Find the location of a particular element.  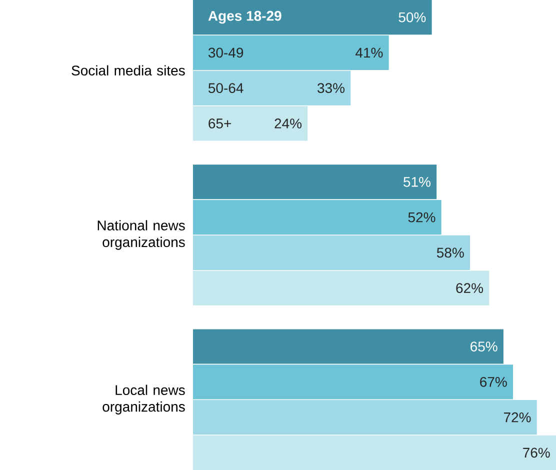

data-label: 41% is located at coordinates (369, 53).